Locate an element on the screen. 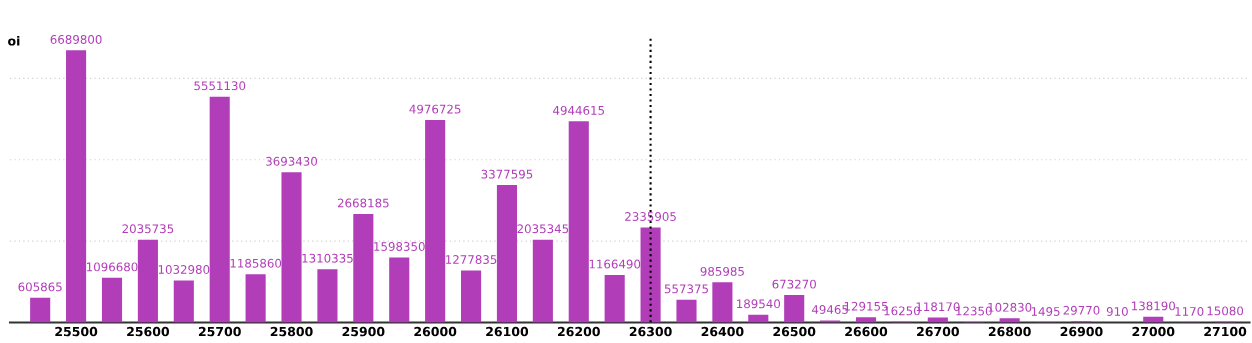  data-label: 2035735 is located at coordinates (148, 229).